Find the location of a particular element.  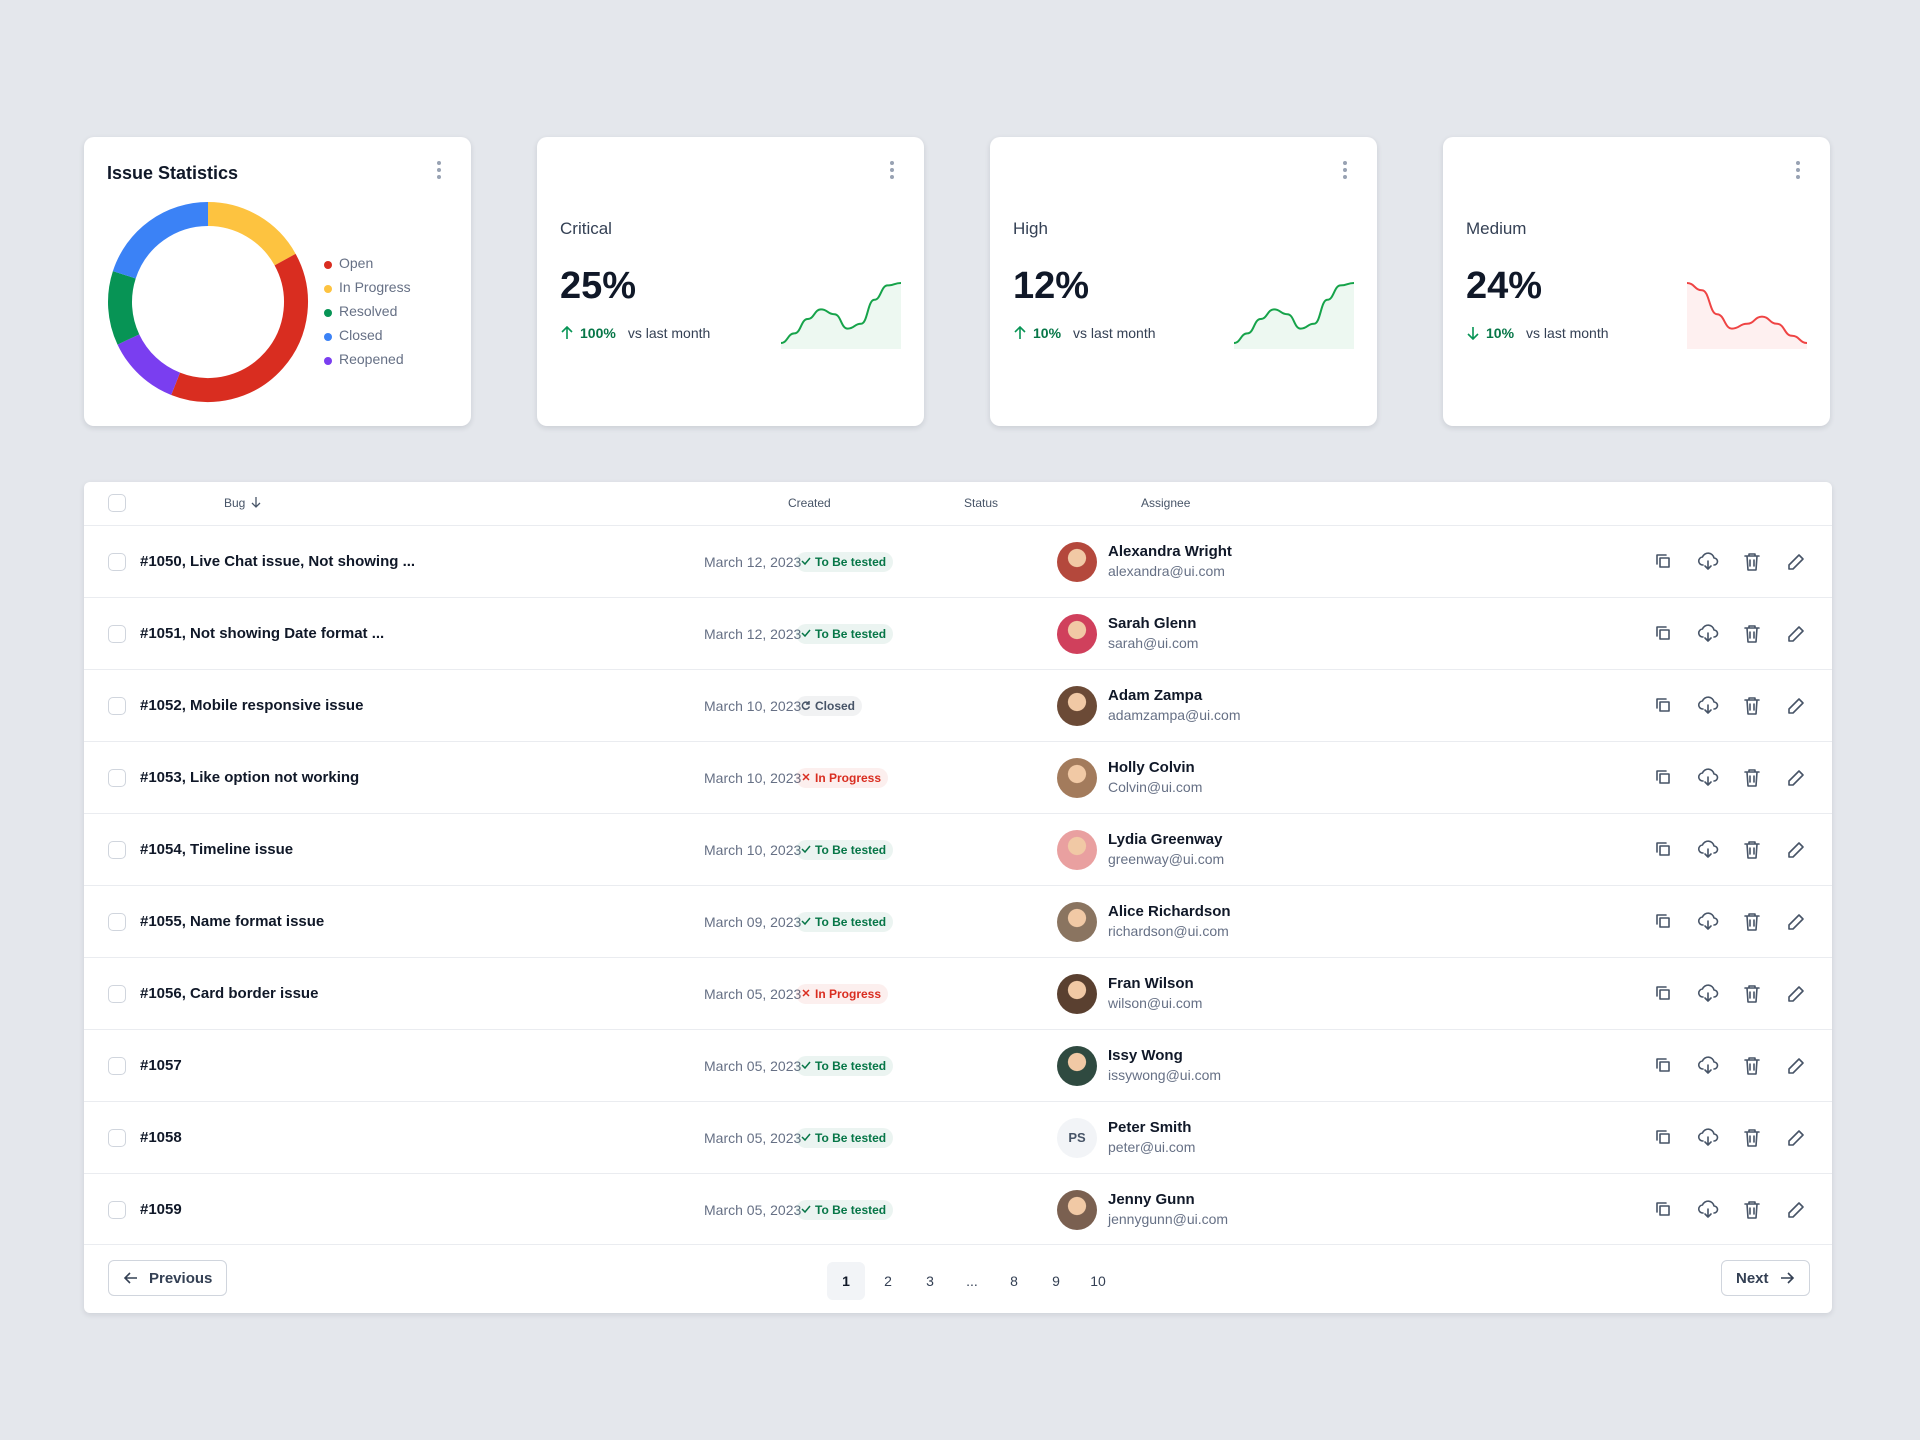

column-header: Bug is located at coordinates (243, 503).